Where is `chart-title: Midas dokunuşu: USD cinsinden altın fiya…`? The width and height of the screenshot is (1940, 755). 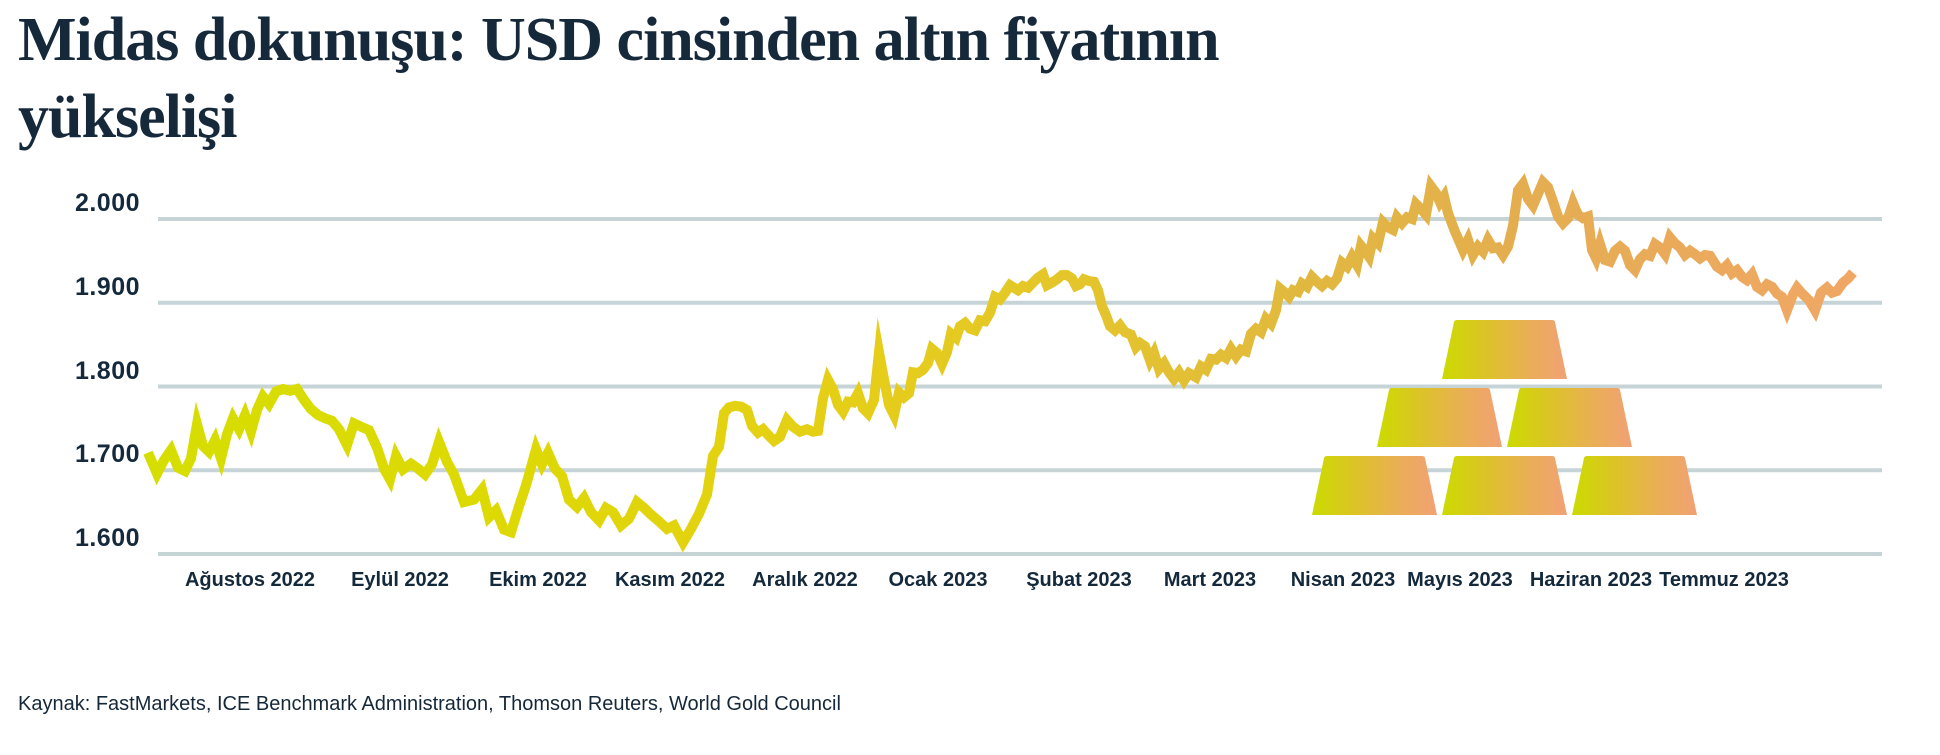 chart-title: Midas dokunuşu: USD cinsinden altın fiya… is located at coordinates (619, 79).